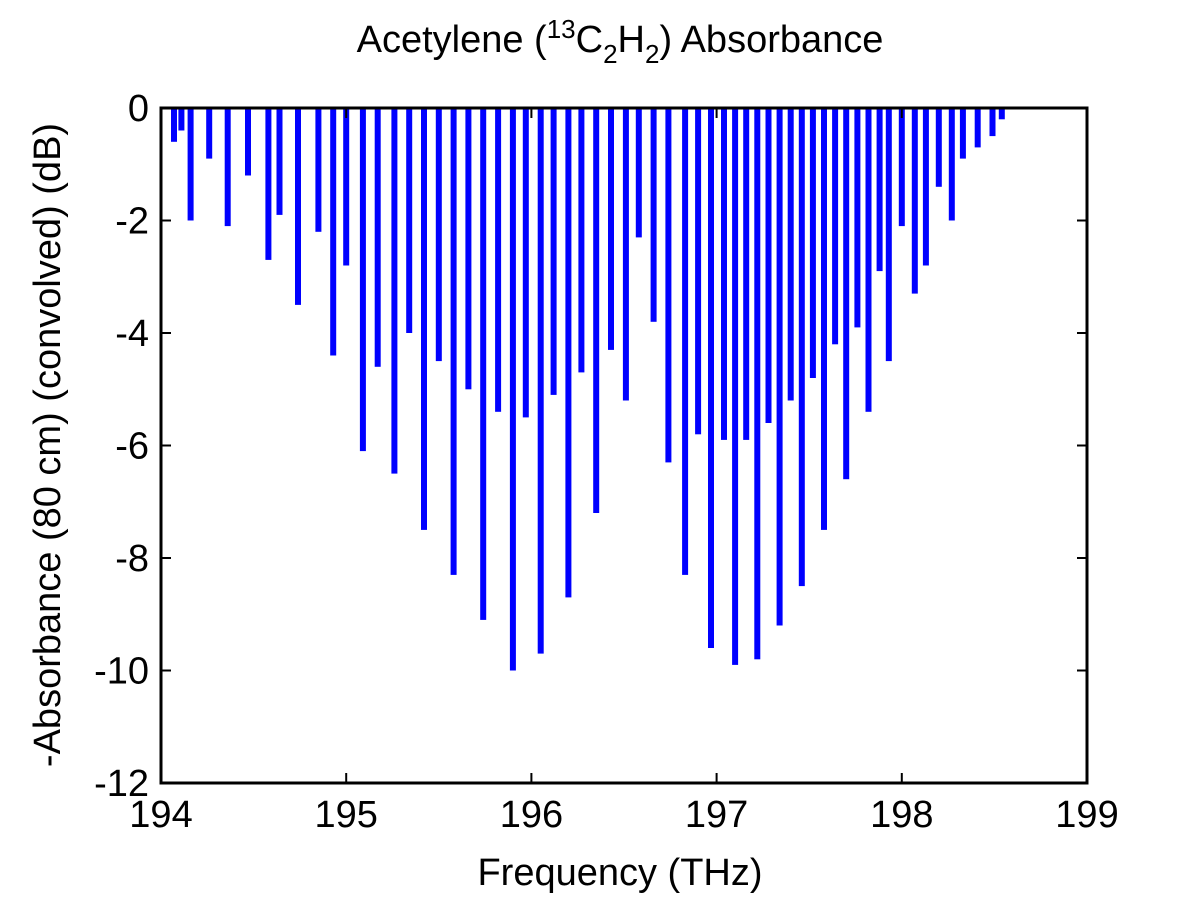  Describe the element at coordinates (160, 815) in the screenshot. I see `x-tick-label: 194` at that location.